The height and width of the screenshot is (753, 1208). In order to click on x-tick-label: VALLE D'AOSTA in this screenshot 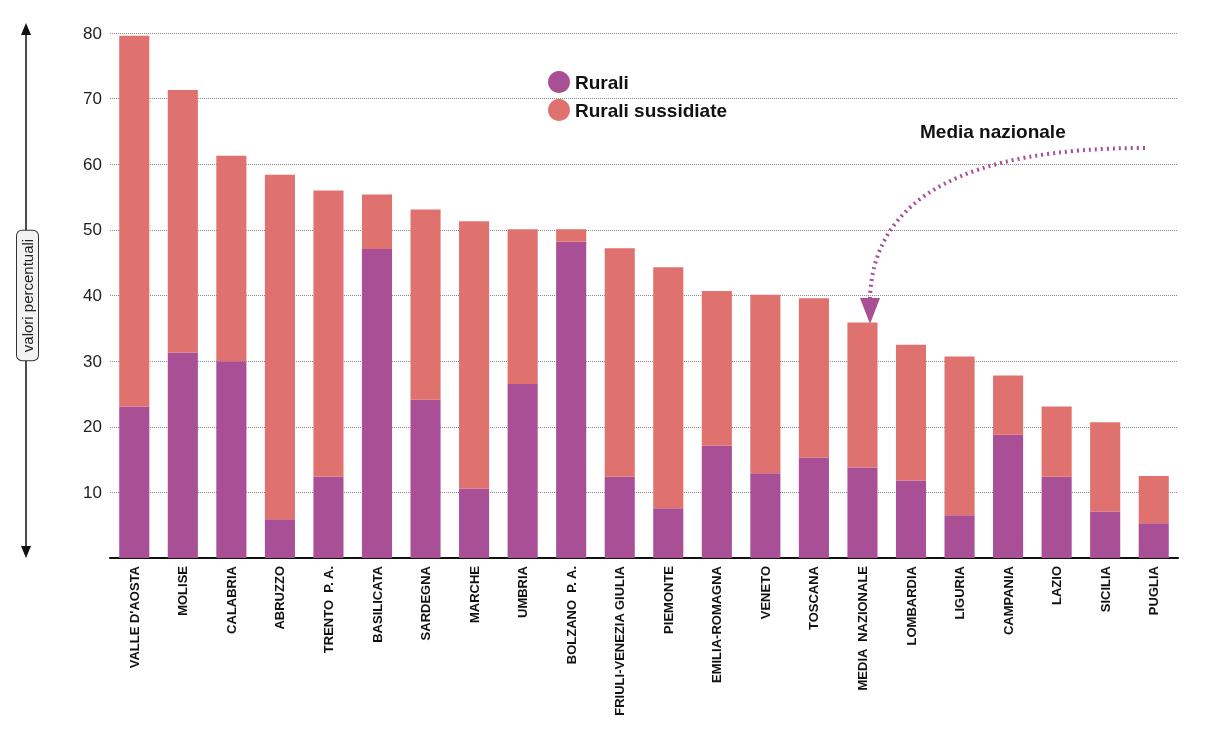, I will do `click(134, 617)`.